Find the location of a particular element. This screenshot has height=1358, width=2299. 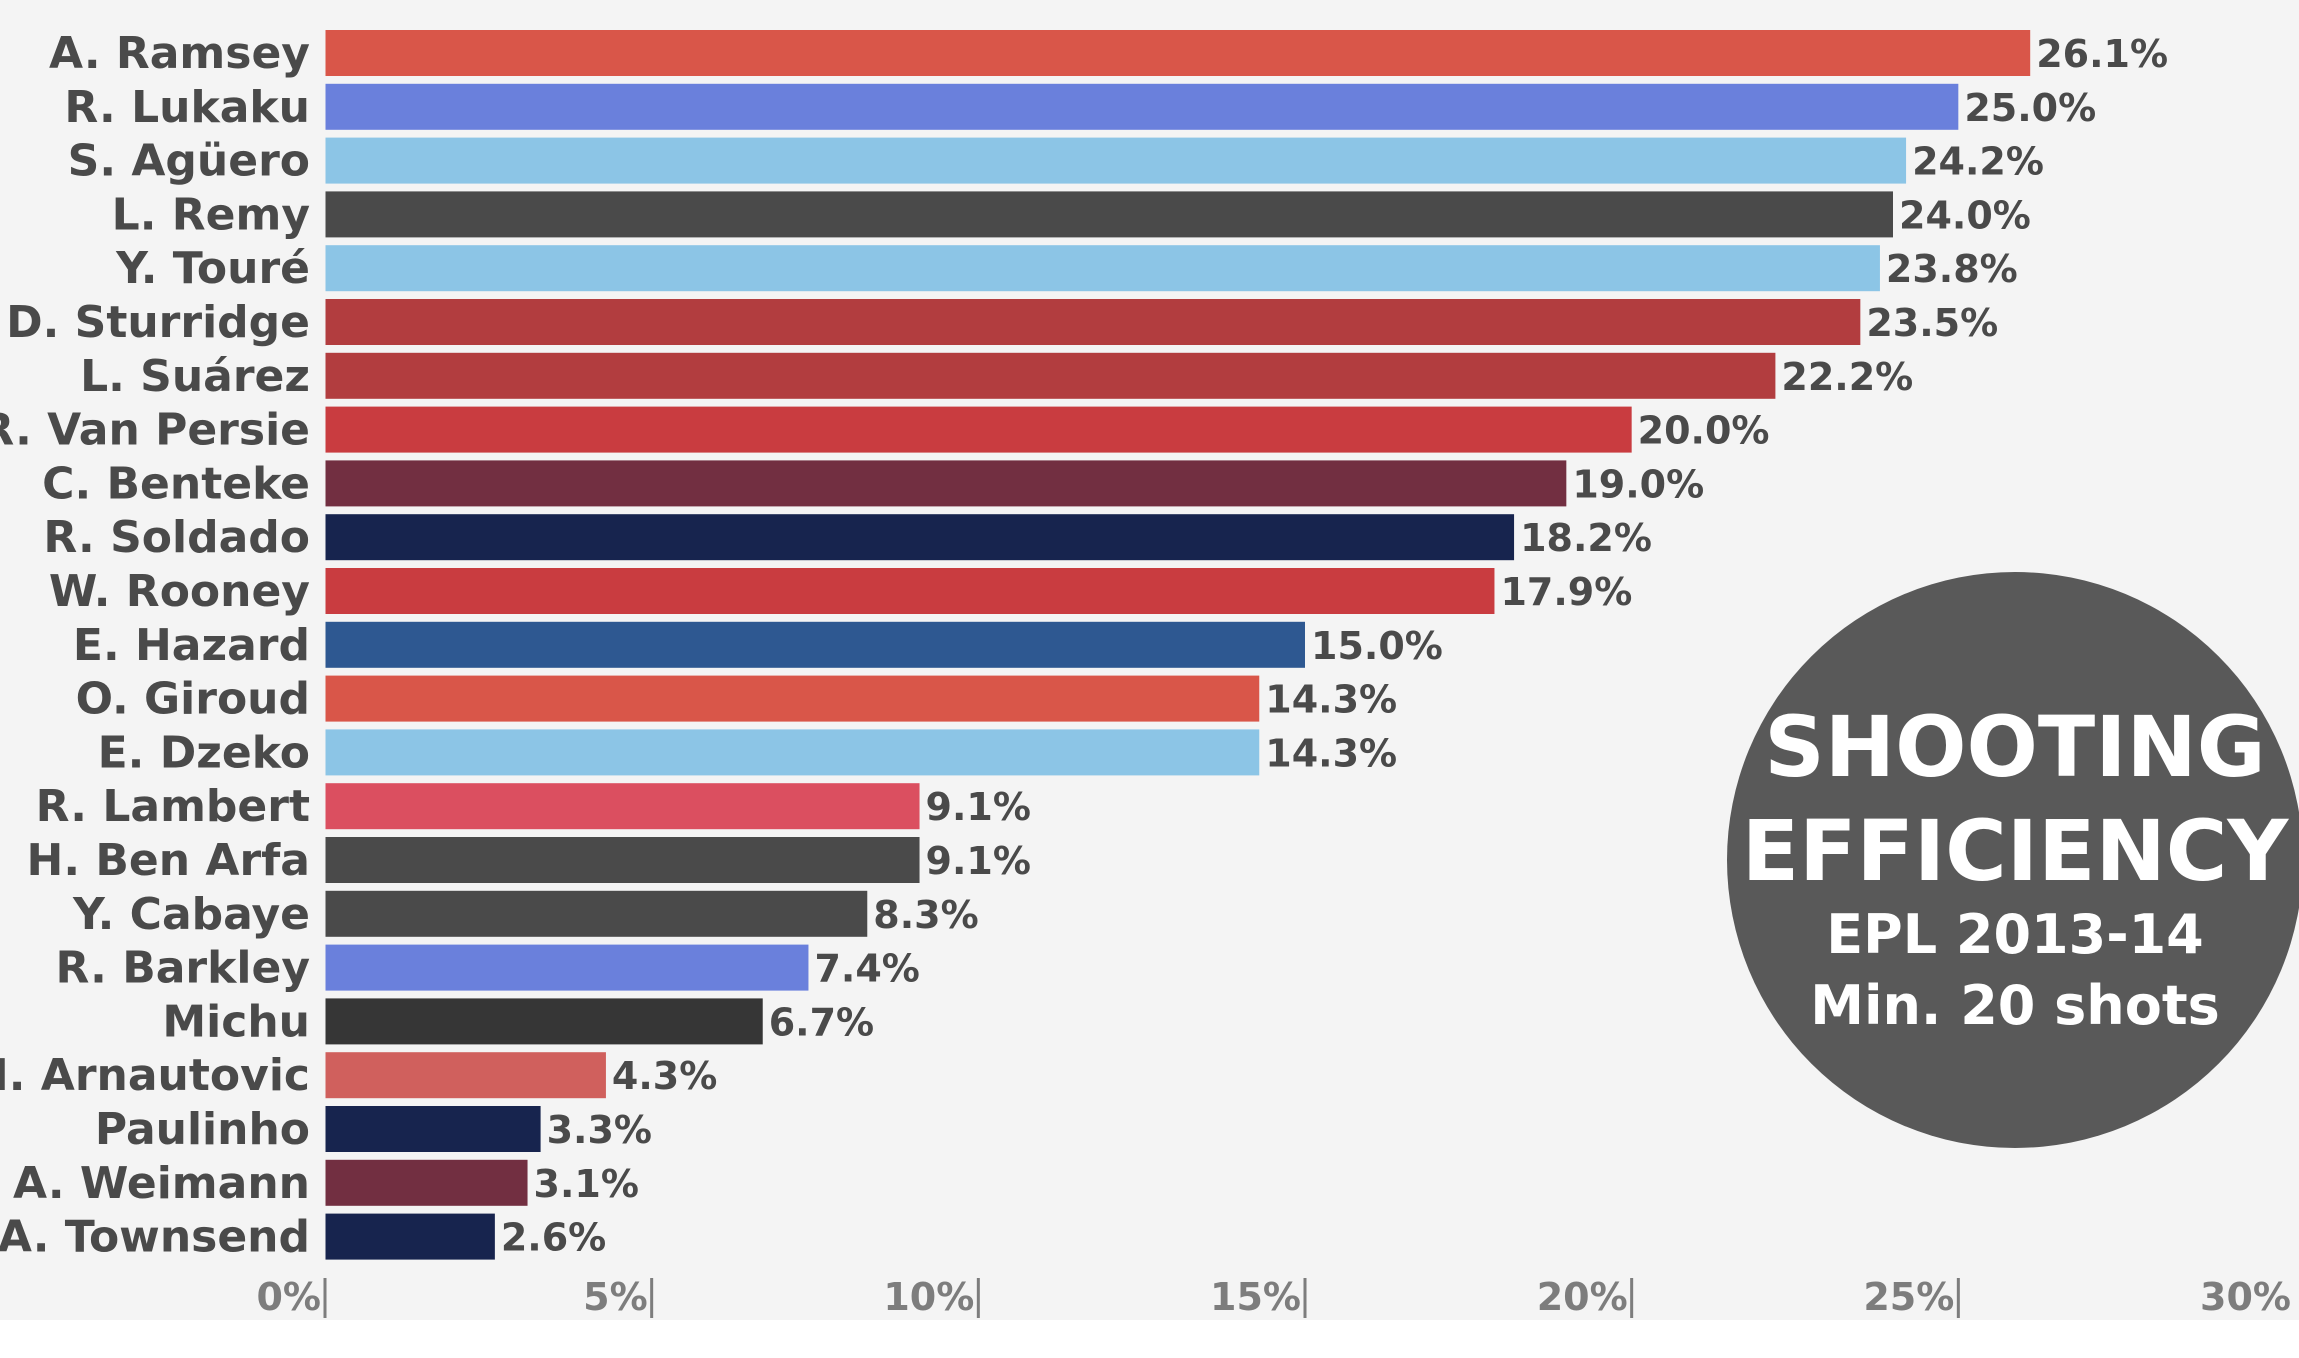

value-label: 19.0% is located at coordinates (1638, 484).